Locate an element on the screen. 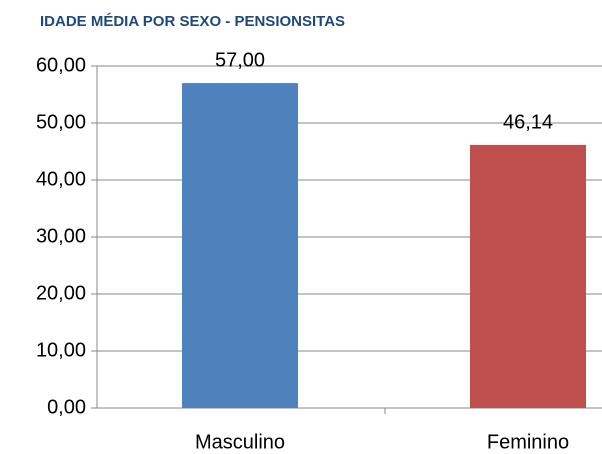  x-tick-label: Masculino is located at coordinates (240, 442).